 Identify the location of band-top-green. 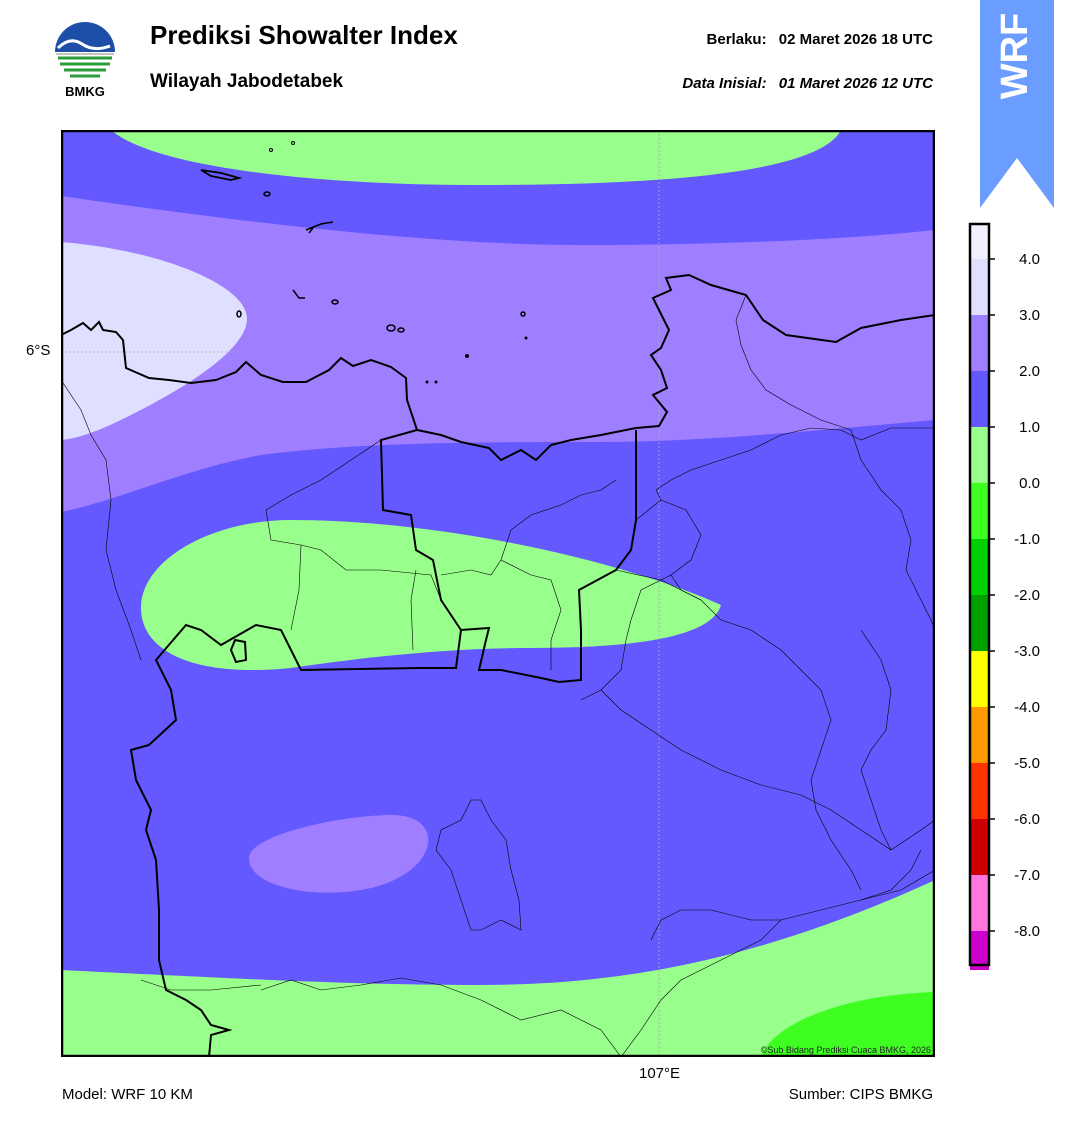
(476, 157).